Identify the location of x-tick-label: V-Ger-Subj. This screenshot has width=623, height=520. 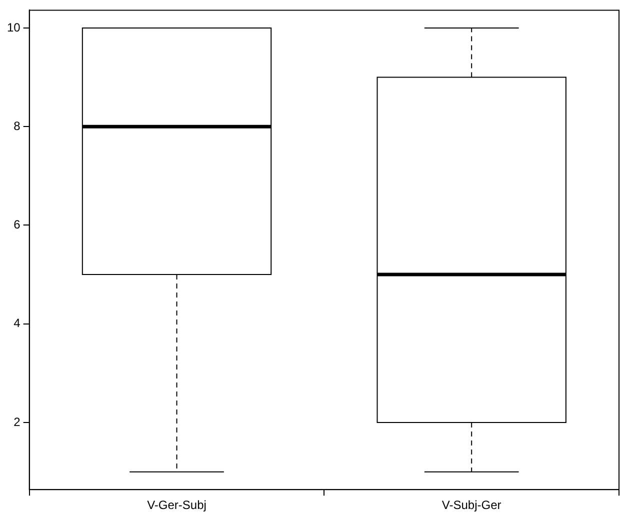
(176, 505).